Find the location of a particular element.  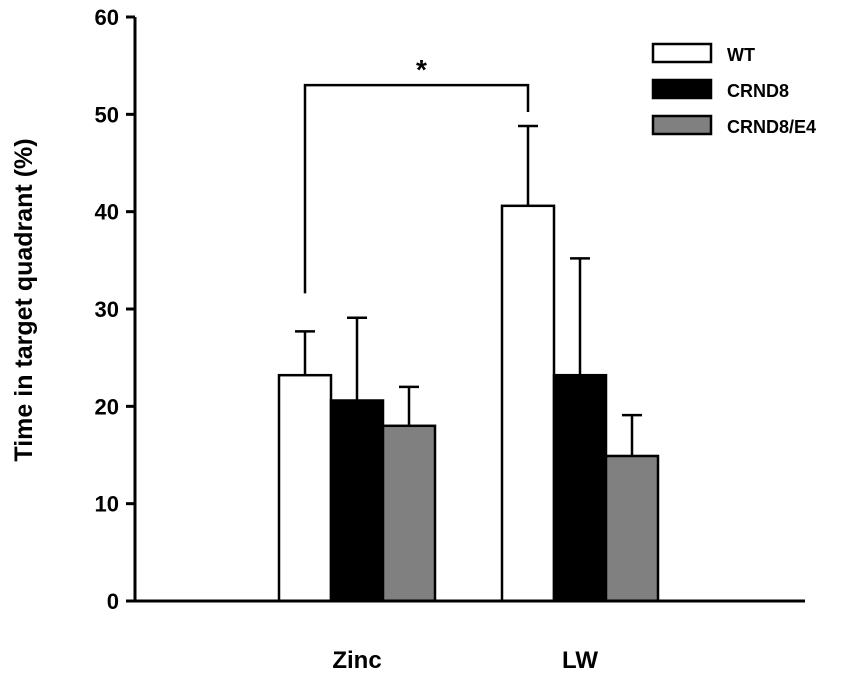

legend-swatch-crnd8-e4 is located at coordinates (682, 125).